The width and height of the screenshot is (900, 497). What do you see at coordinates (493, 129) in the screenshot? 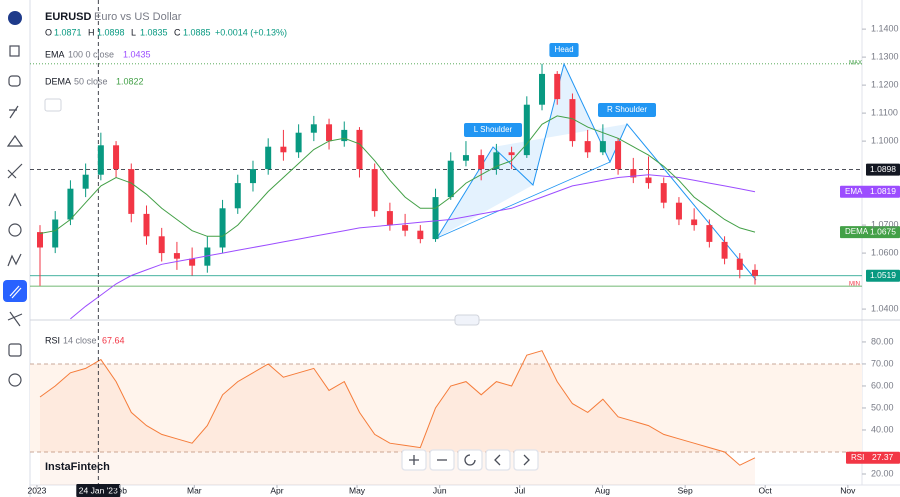
I see `annotation: L Shoulder` at bounding box center [493, 129].